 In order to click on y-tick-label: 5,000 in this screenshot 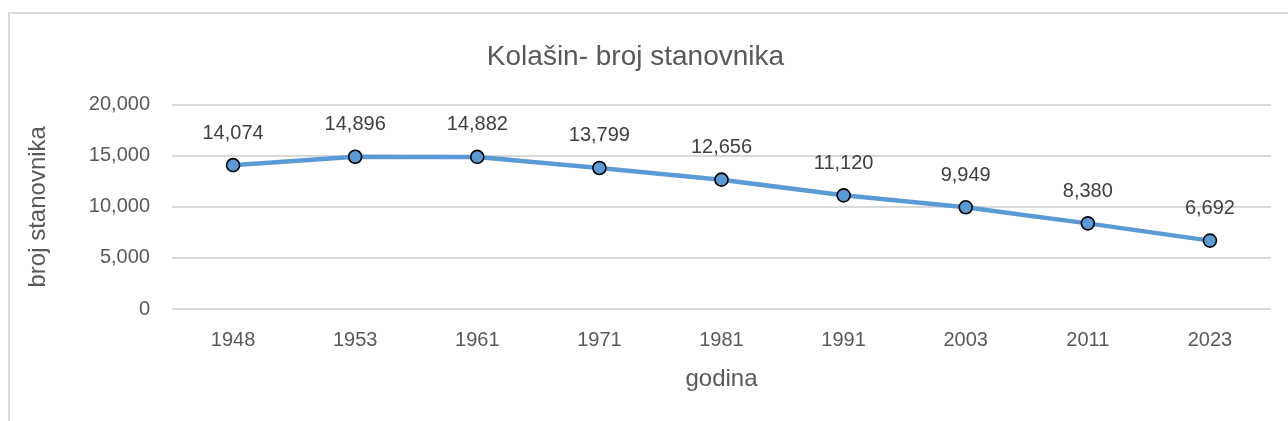, I will do `click(124, 256)`.